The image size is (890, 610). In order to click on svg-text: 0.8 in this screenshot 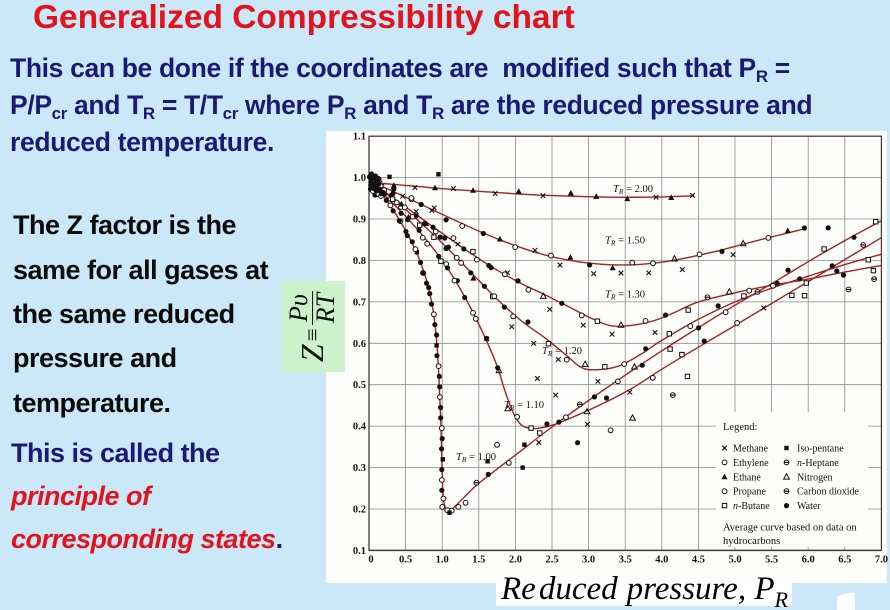, I will do `click(359, 261)`.